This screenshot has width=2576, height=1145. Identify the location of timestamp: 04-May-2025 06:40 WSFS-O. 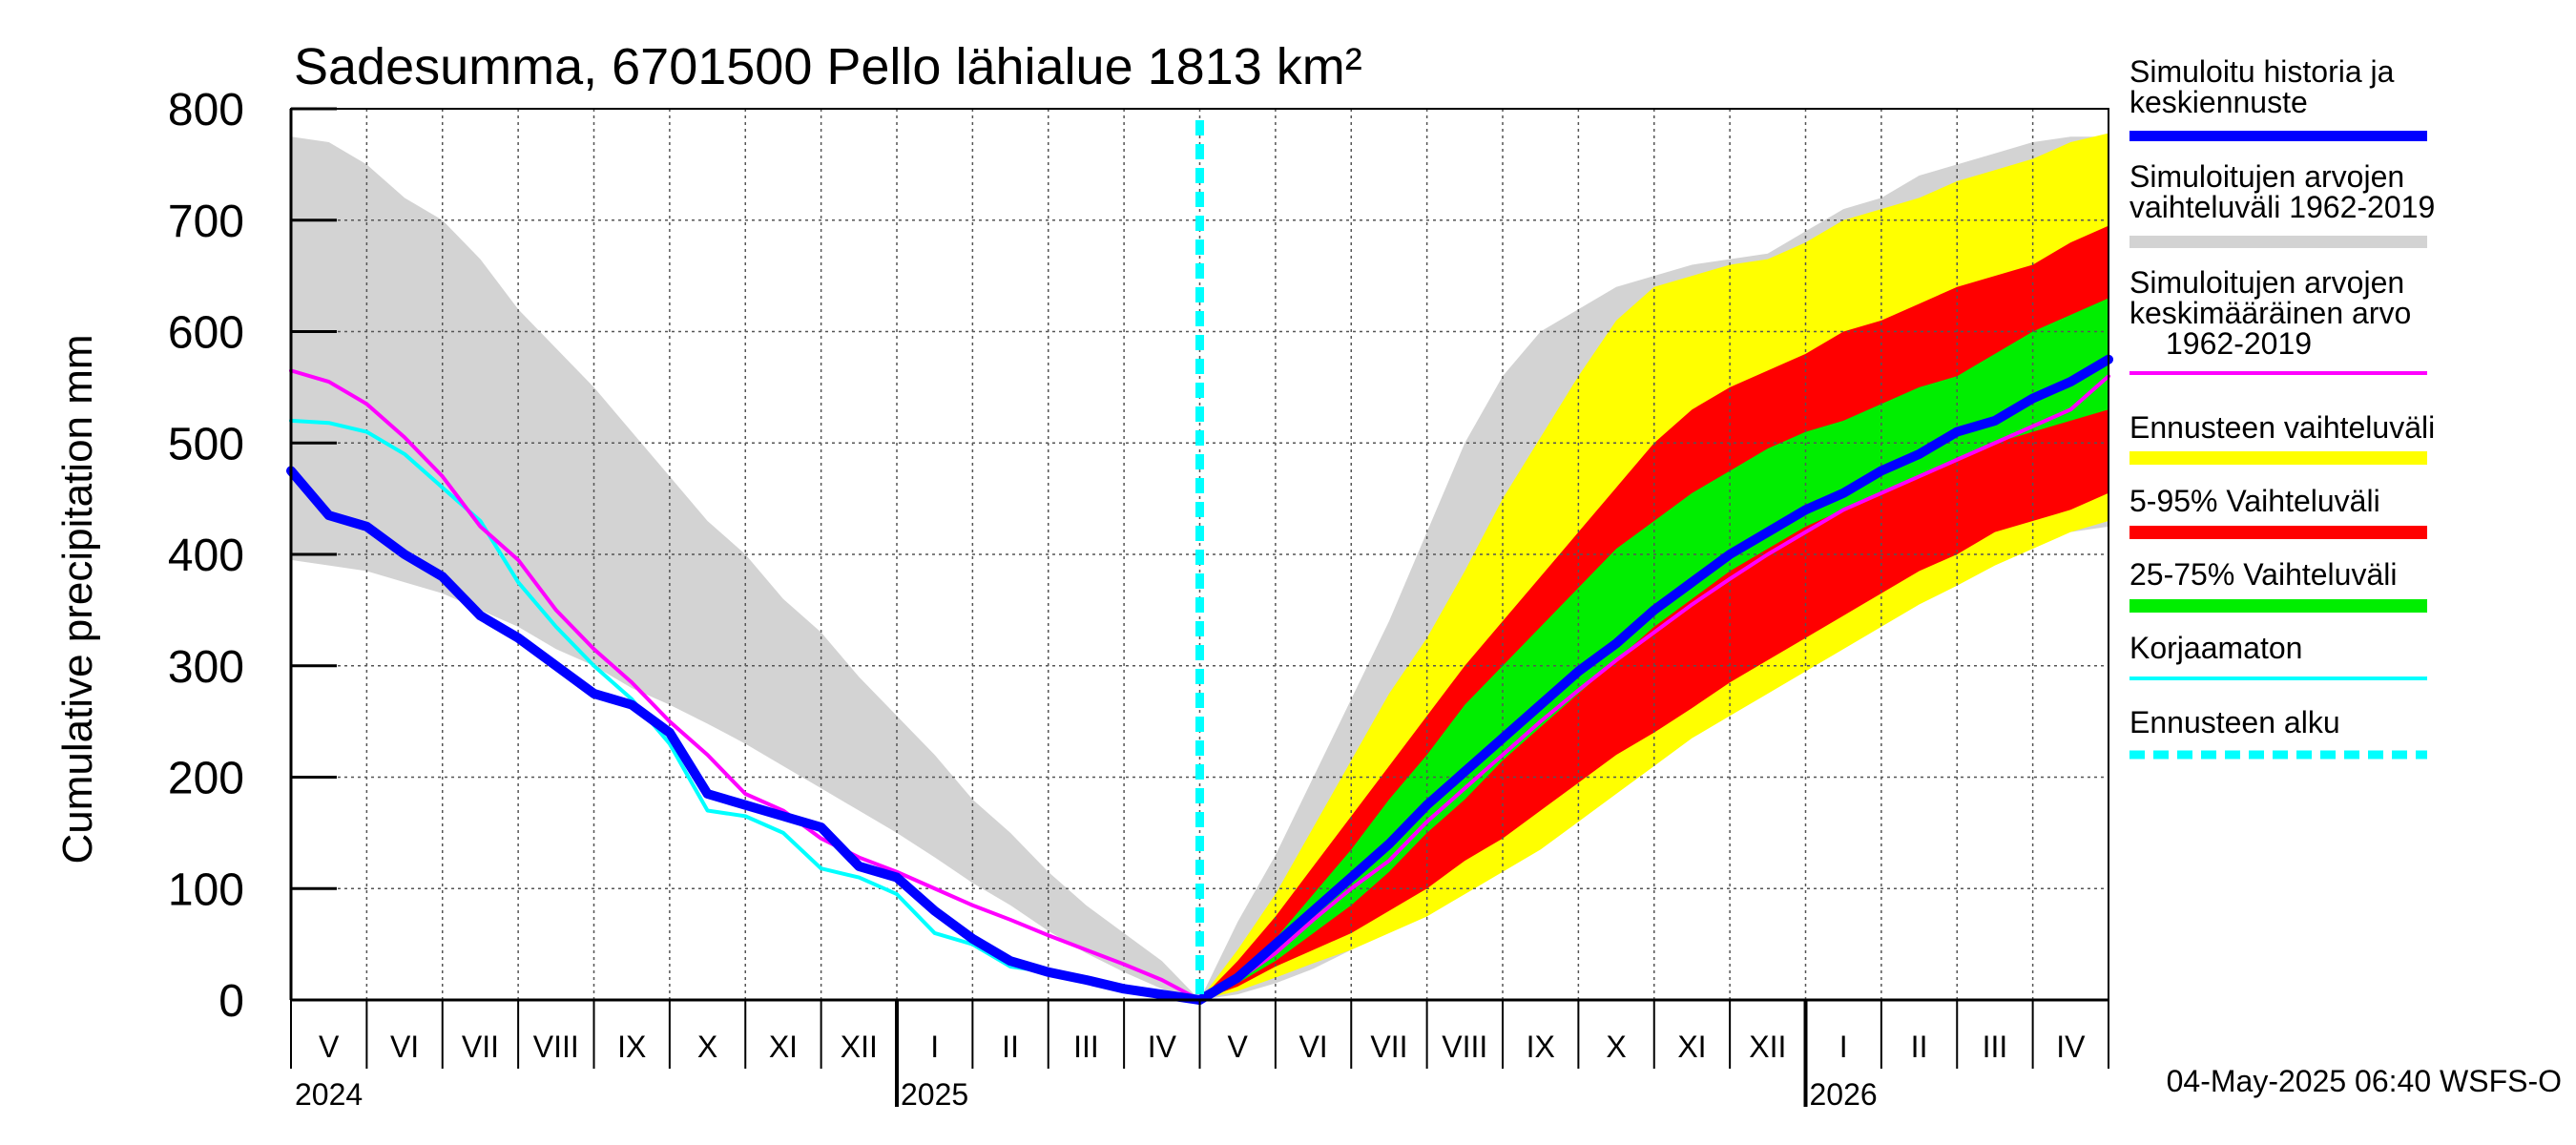
(2364, 1081).